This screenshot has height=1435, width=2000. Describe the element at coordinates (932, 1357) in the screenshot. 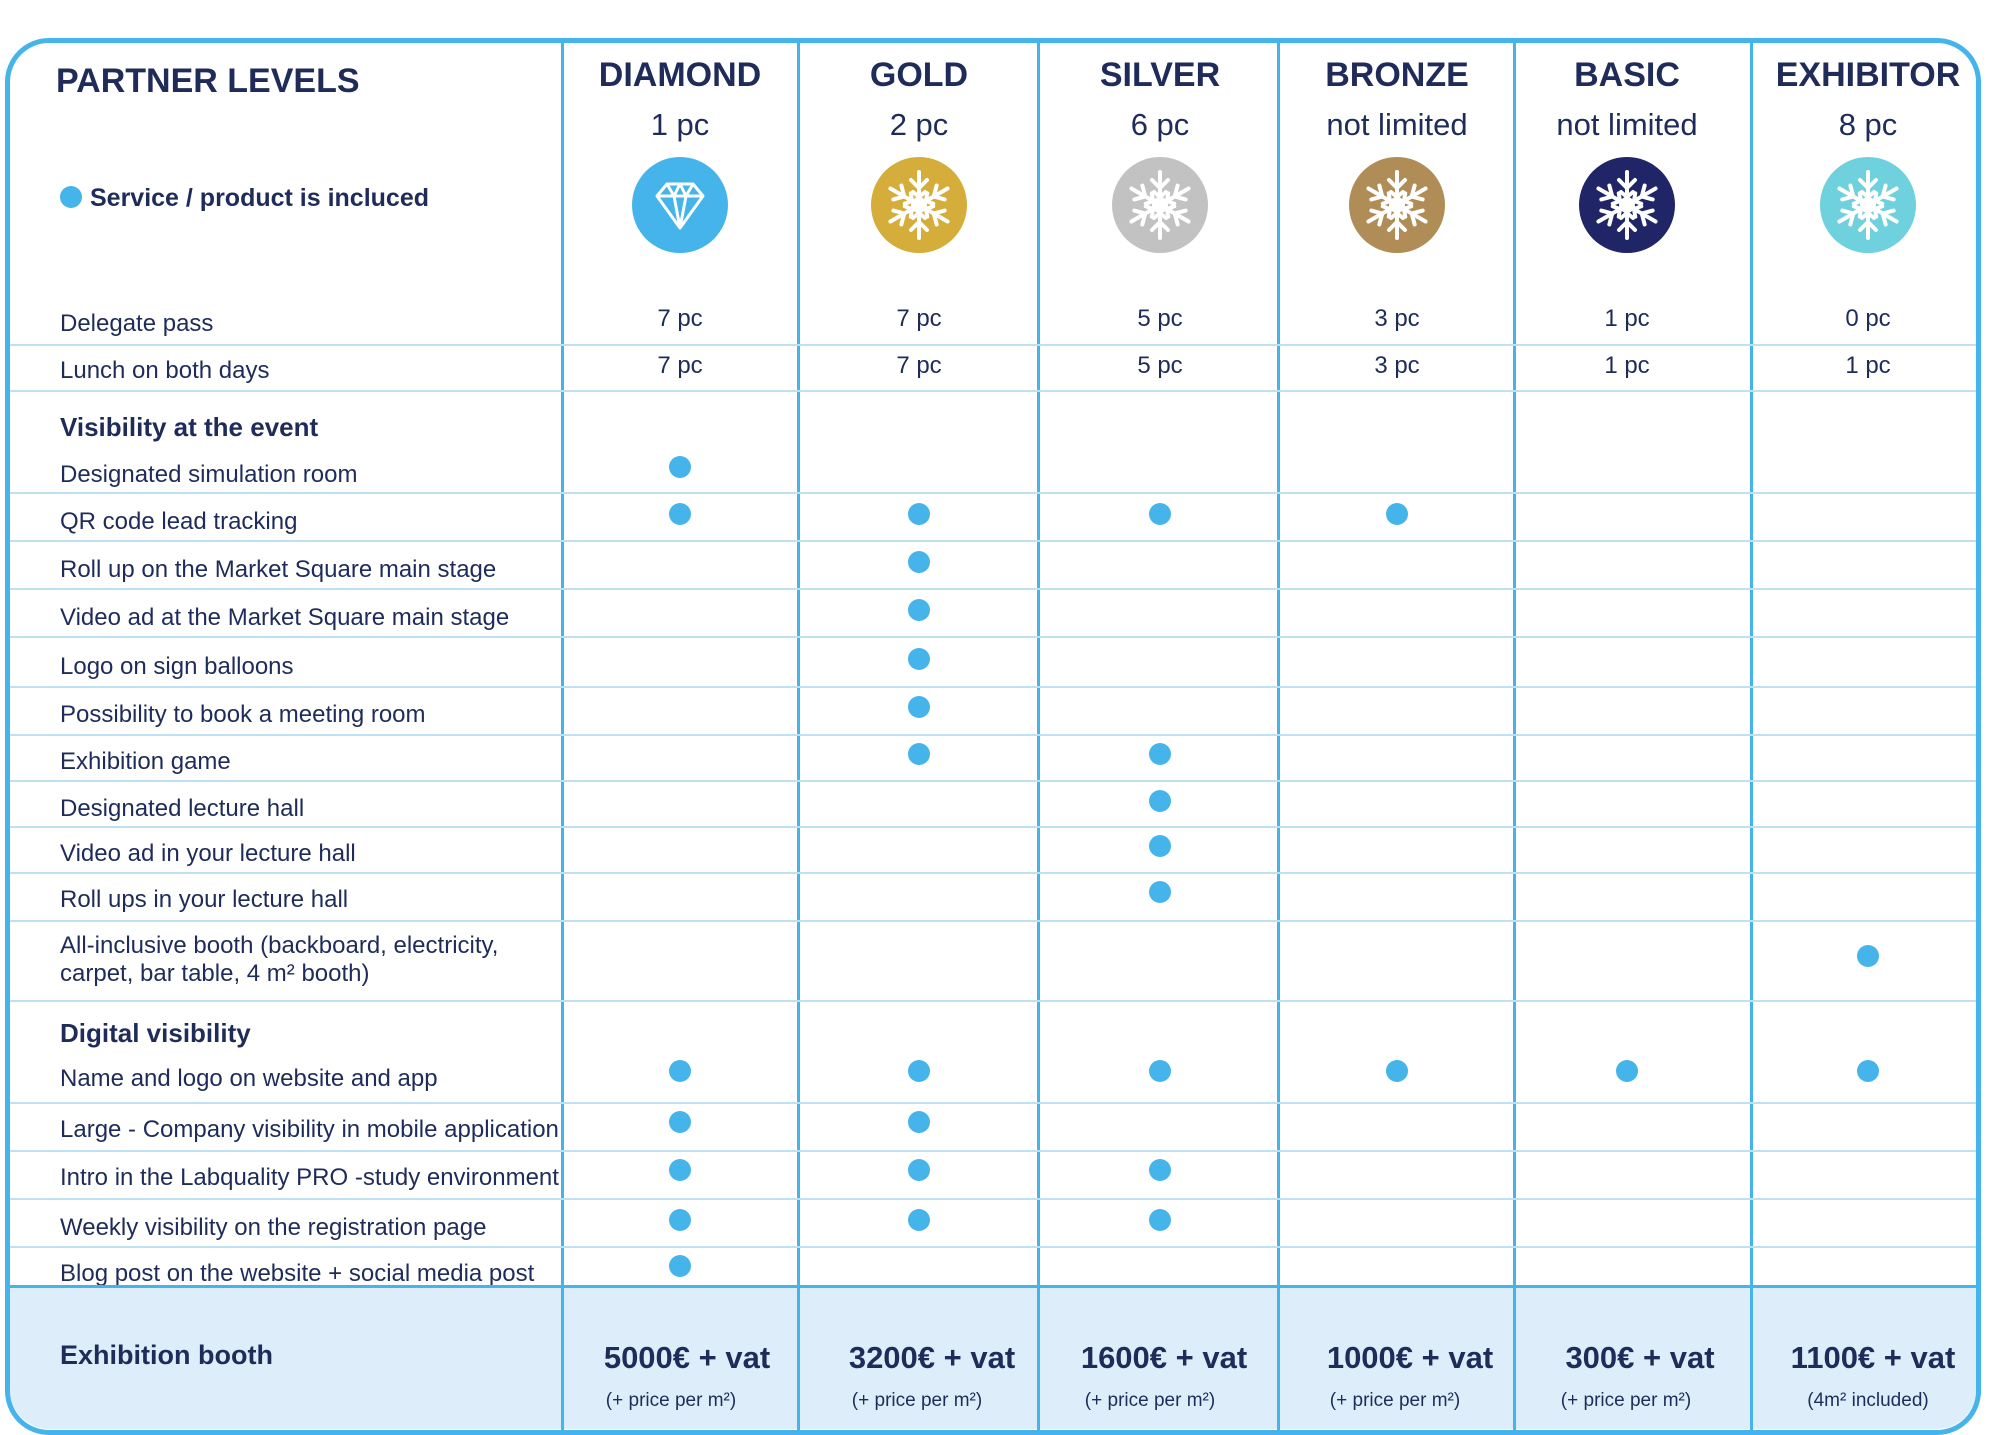

I see `booth-price: 3200€ + vat` at that location.